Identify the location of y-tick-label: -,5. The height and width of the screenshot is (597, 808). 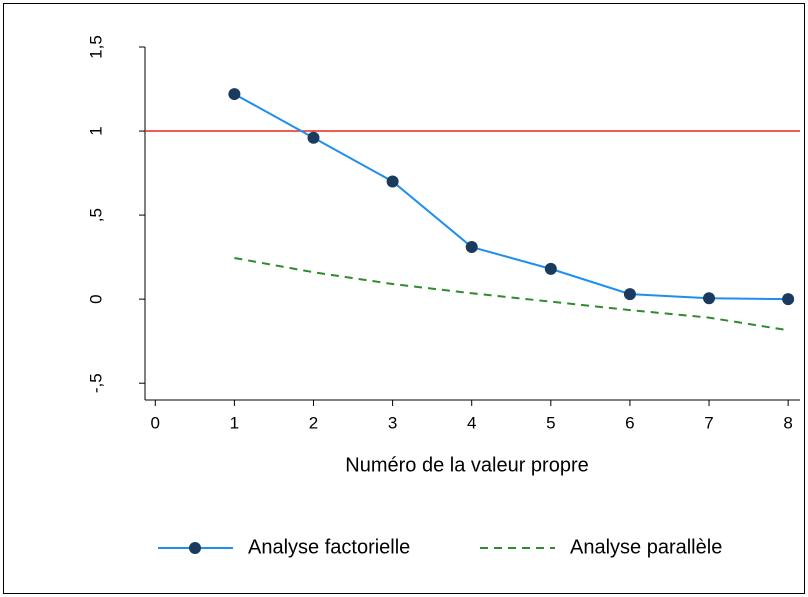
(95, 383).